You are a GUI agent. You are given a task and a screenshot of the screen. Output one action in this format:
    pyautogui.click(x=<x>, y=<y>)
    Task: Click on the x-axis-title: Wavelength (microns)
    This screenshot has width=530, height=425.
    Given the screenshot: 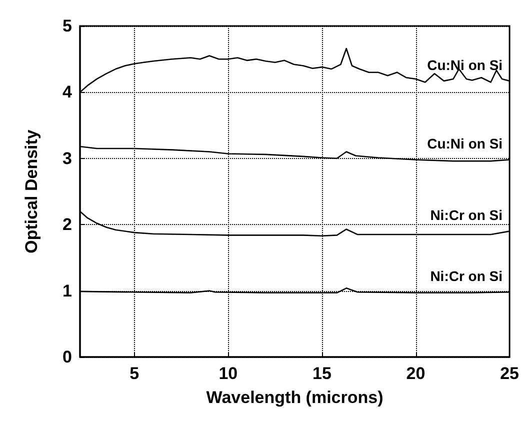 What is the action you would take?
    pyautogui.click(x=295, y=397)
    